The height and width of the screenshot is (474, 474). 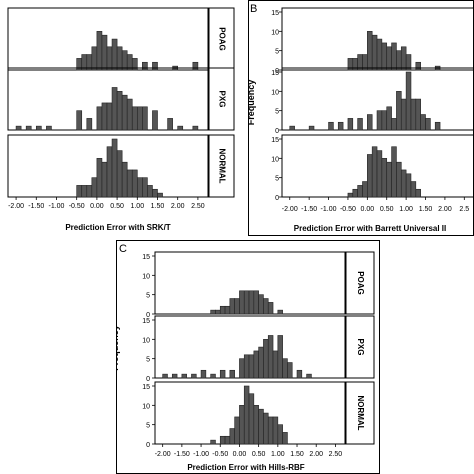 I want to click on x-tick-label: -0.50, so click(x=220, y=454).